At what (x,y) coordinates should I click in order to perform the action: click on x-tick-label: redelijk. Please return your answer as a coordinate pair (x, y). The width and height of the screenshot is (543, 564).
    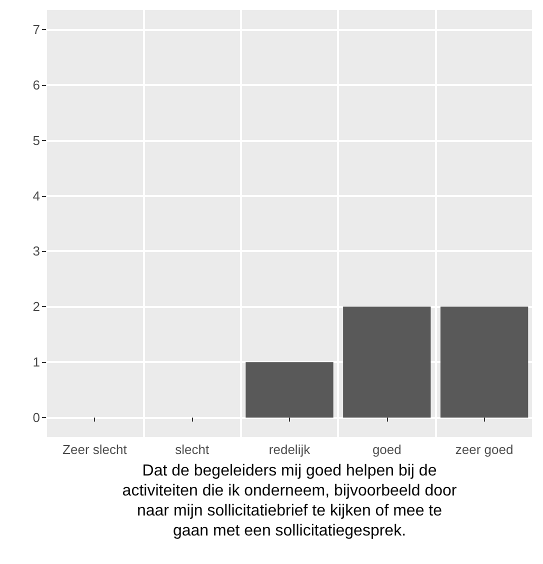
    Looking at the image, I should click on (289, 449).